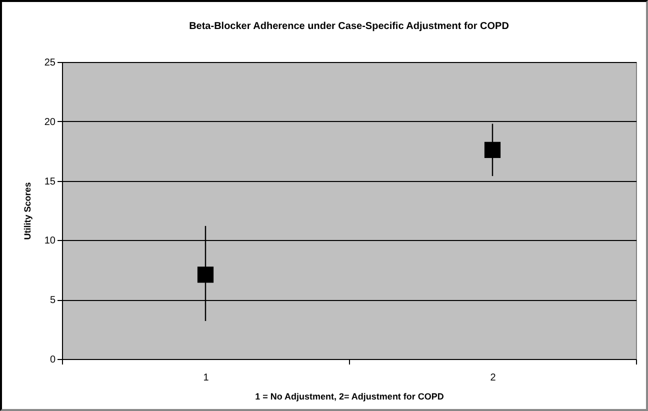  What do you see at coordinates (50, 182) in the screenshot?
I see `y-tick-label: 15` at bounding box center [50, 182].